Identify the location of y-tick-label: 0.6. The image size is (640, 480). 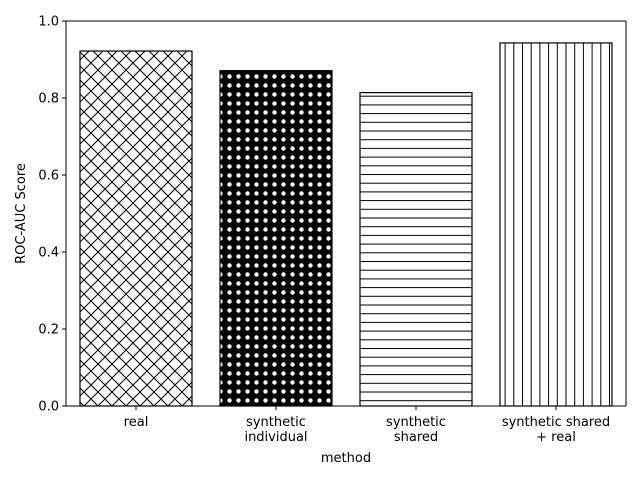
(48, 176).